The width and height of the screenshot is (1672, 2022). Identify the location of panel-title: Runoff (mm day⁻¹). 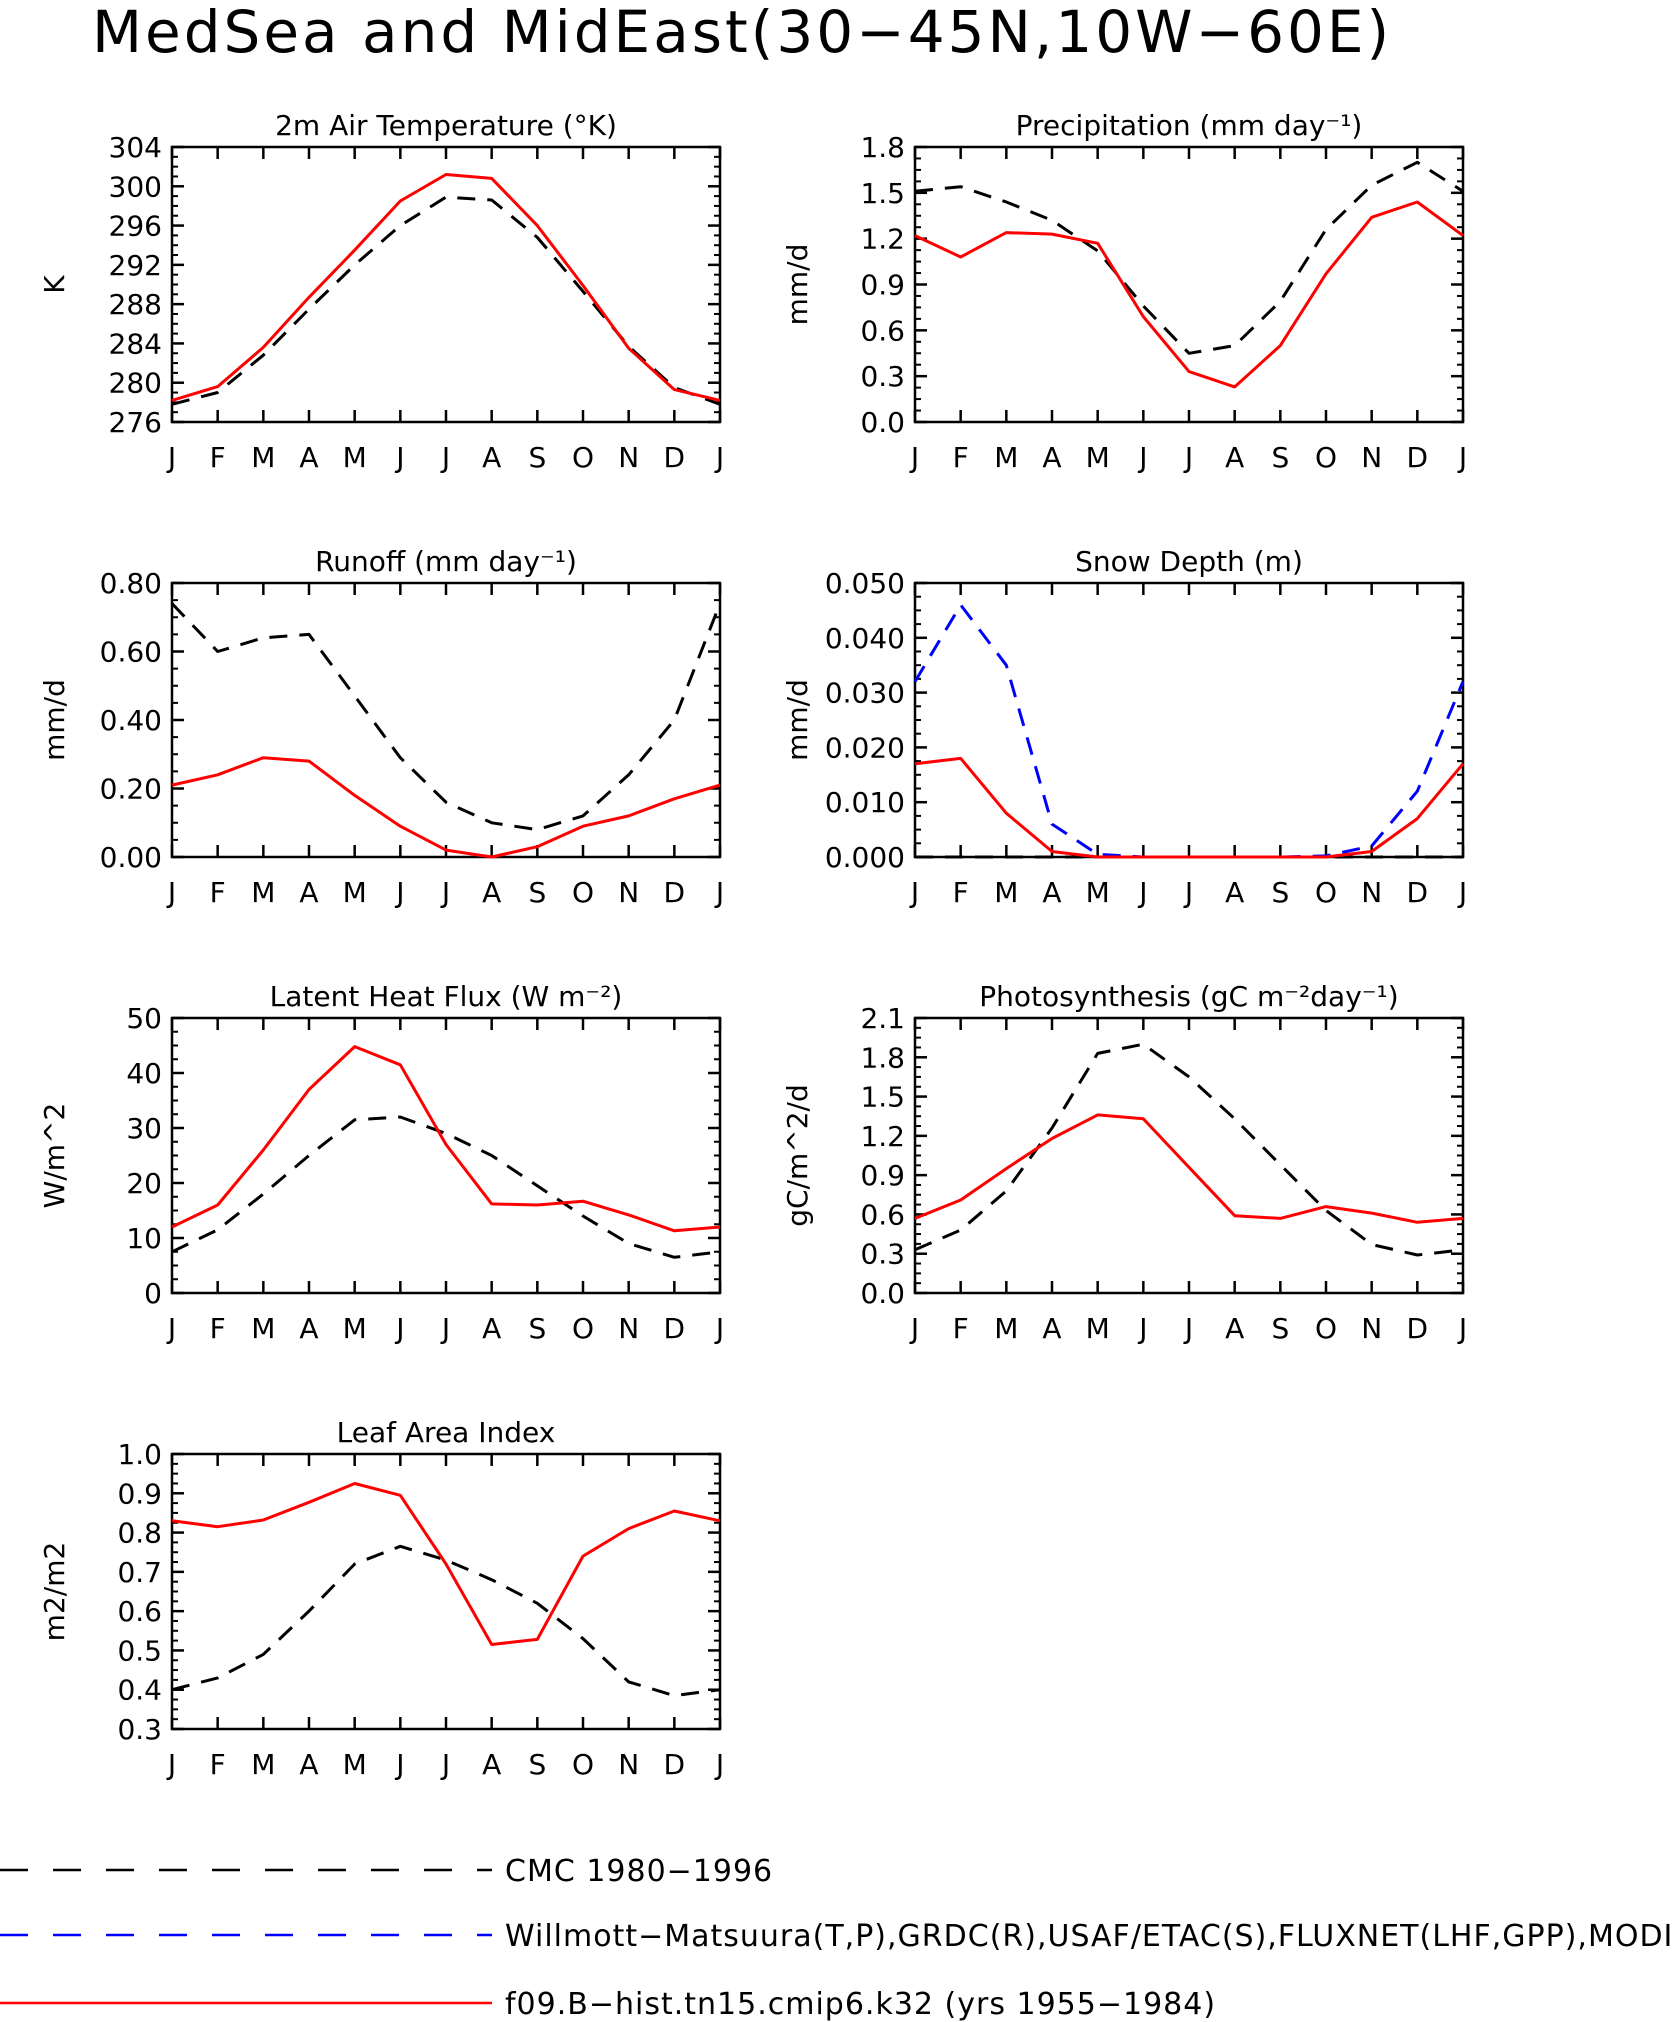
(446, 561).